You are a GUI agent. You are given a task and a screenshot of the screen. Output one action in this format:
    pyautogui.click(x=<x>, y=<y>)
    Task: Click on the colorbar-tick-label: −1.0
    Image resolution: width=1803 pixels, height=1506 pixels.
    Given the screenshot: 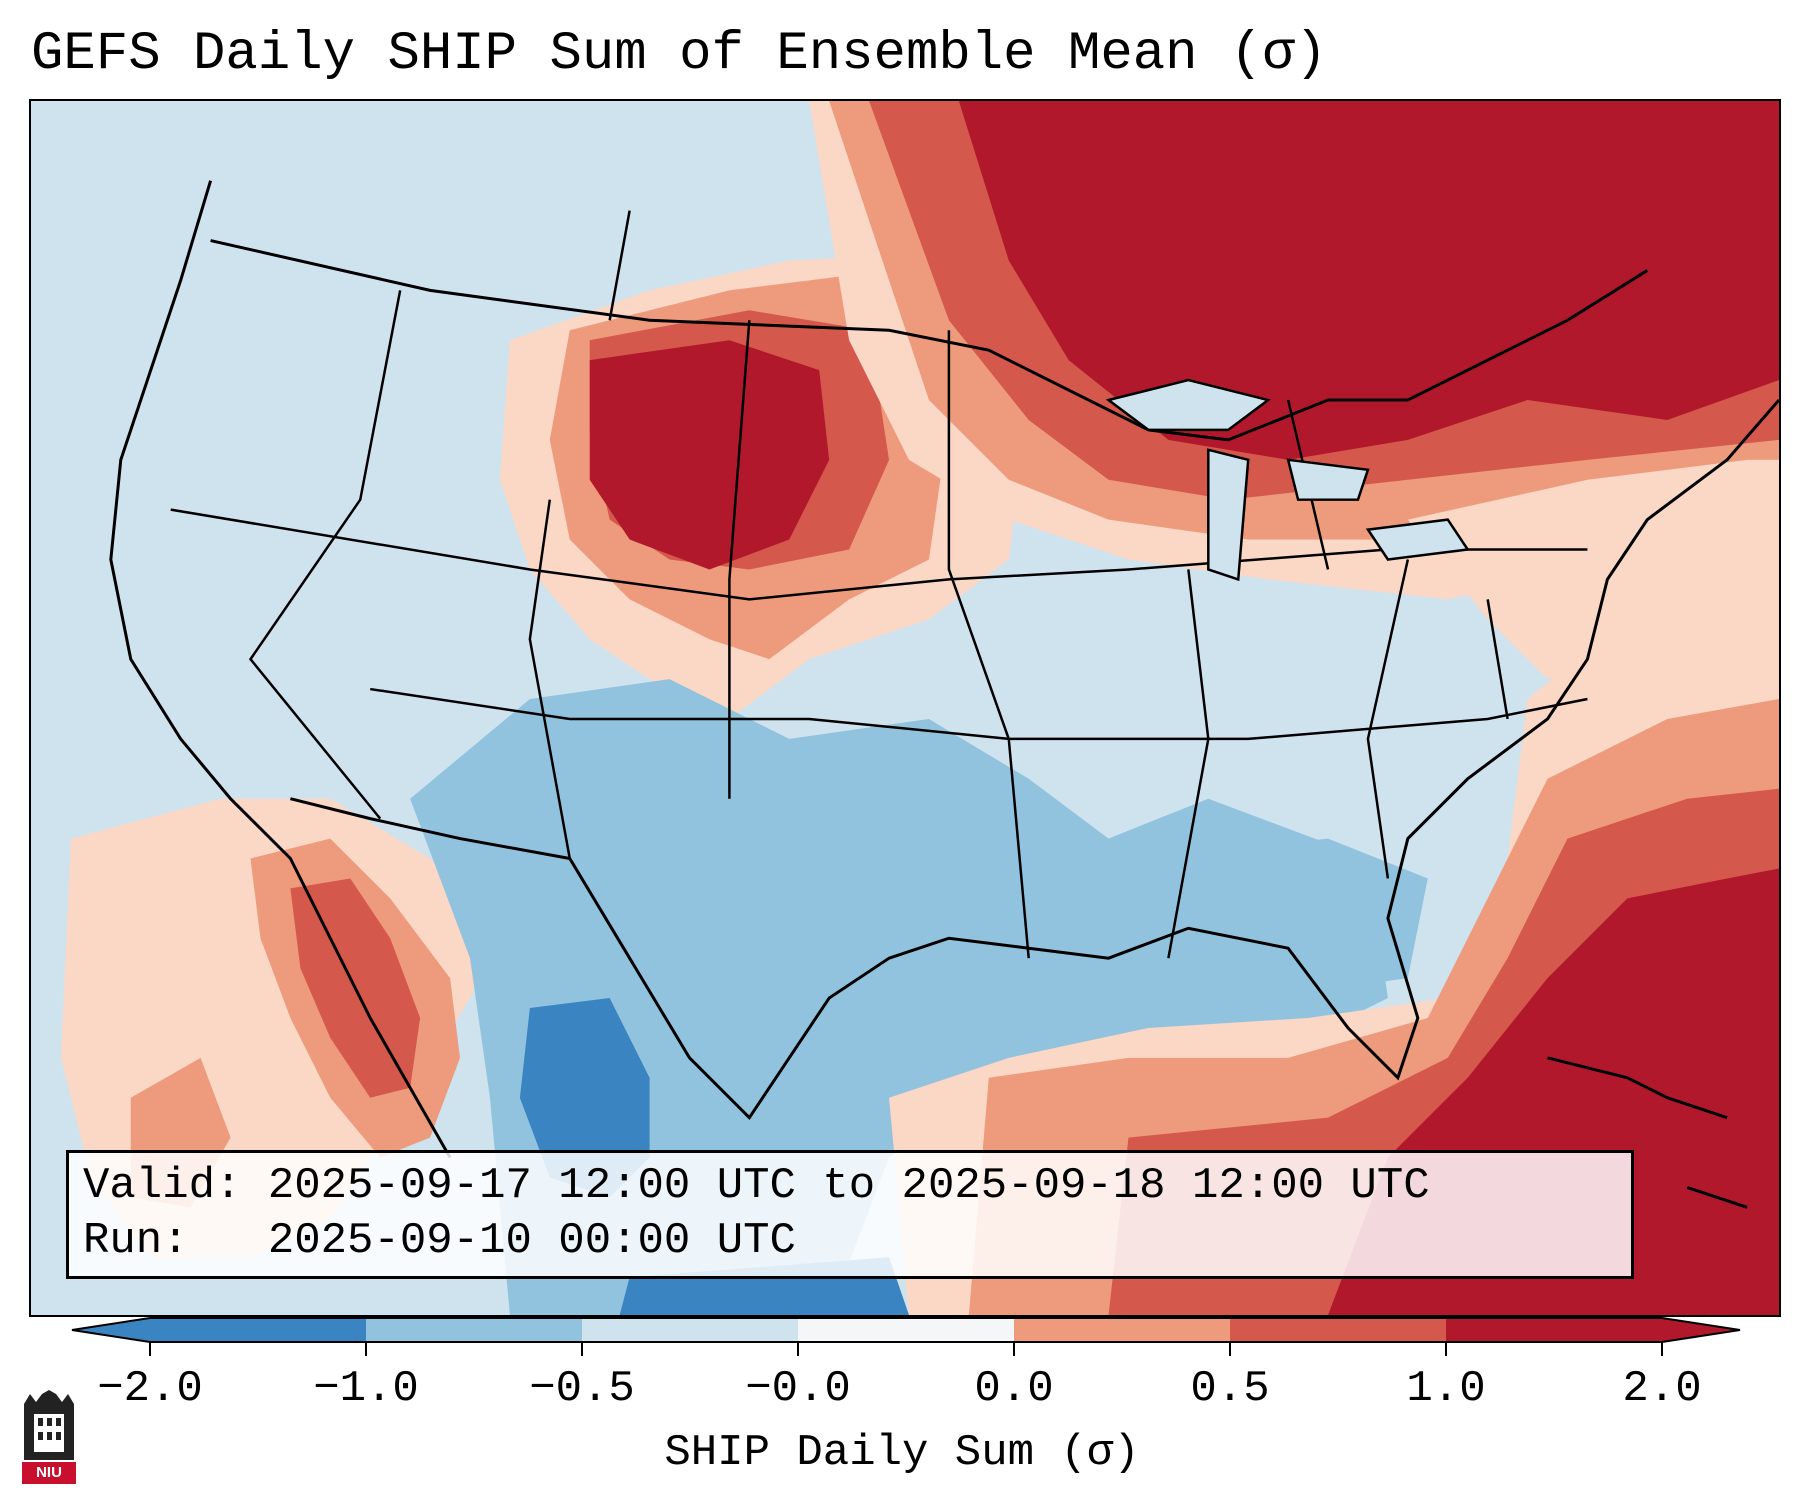 What is the action you would take?
    pyautogui.click(x=366, y=1389)
    